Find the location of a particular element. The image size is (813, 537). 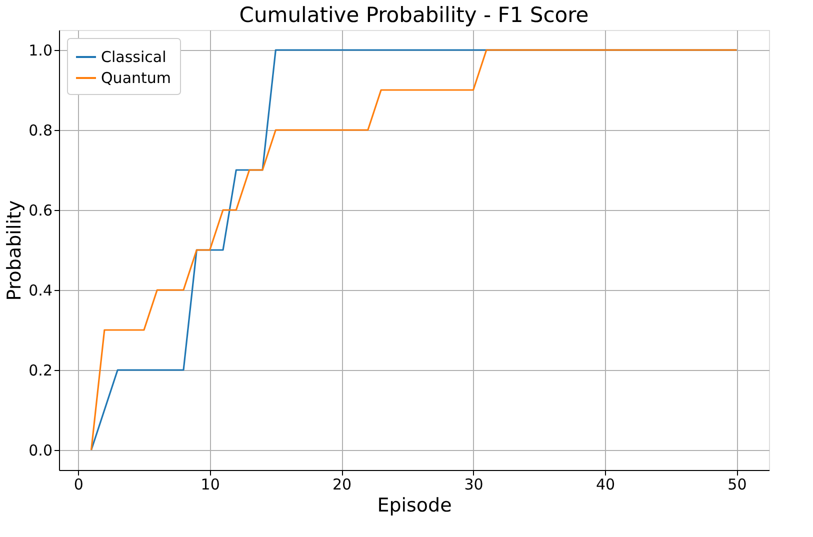

y-tick-label: 0.2 is located at coordinates (40, 371).